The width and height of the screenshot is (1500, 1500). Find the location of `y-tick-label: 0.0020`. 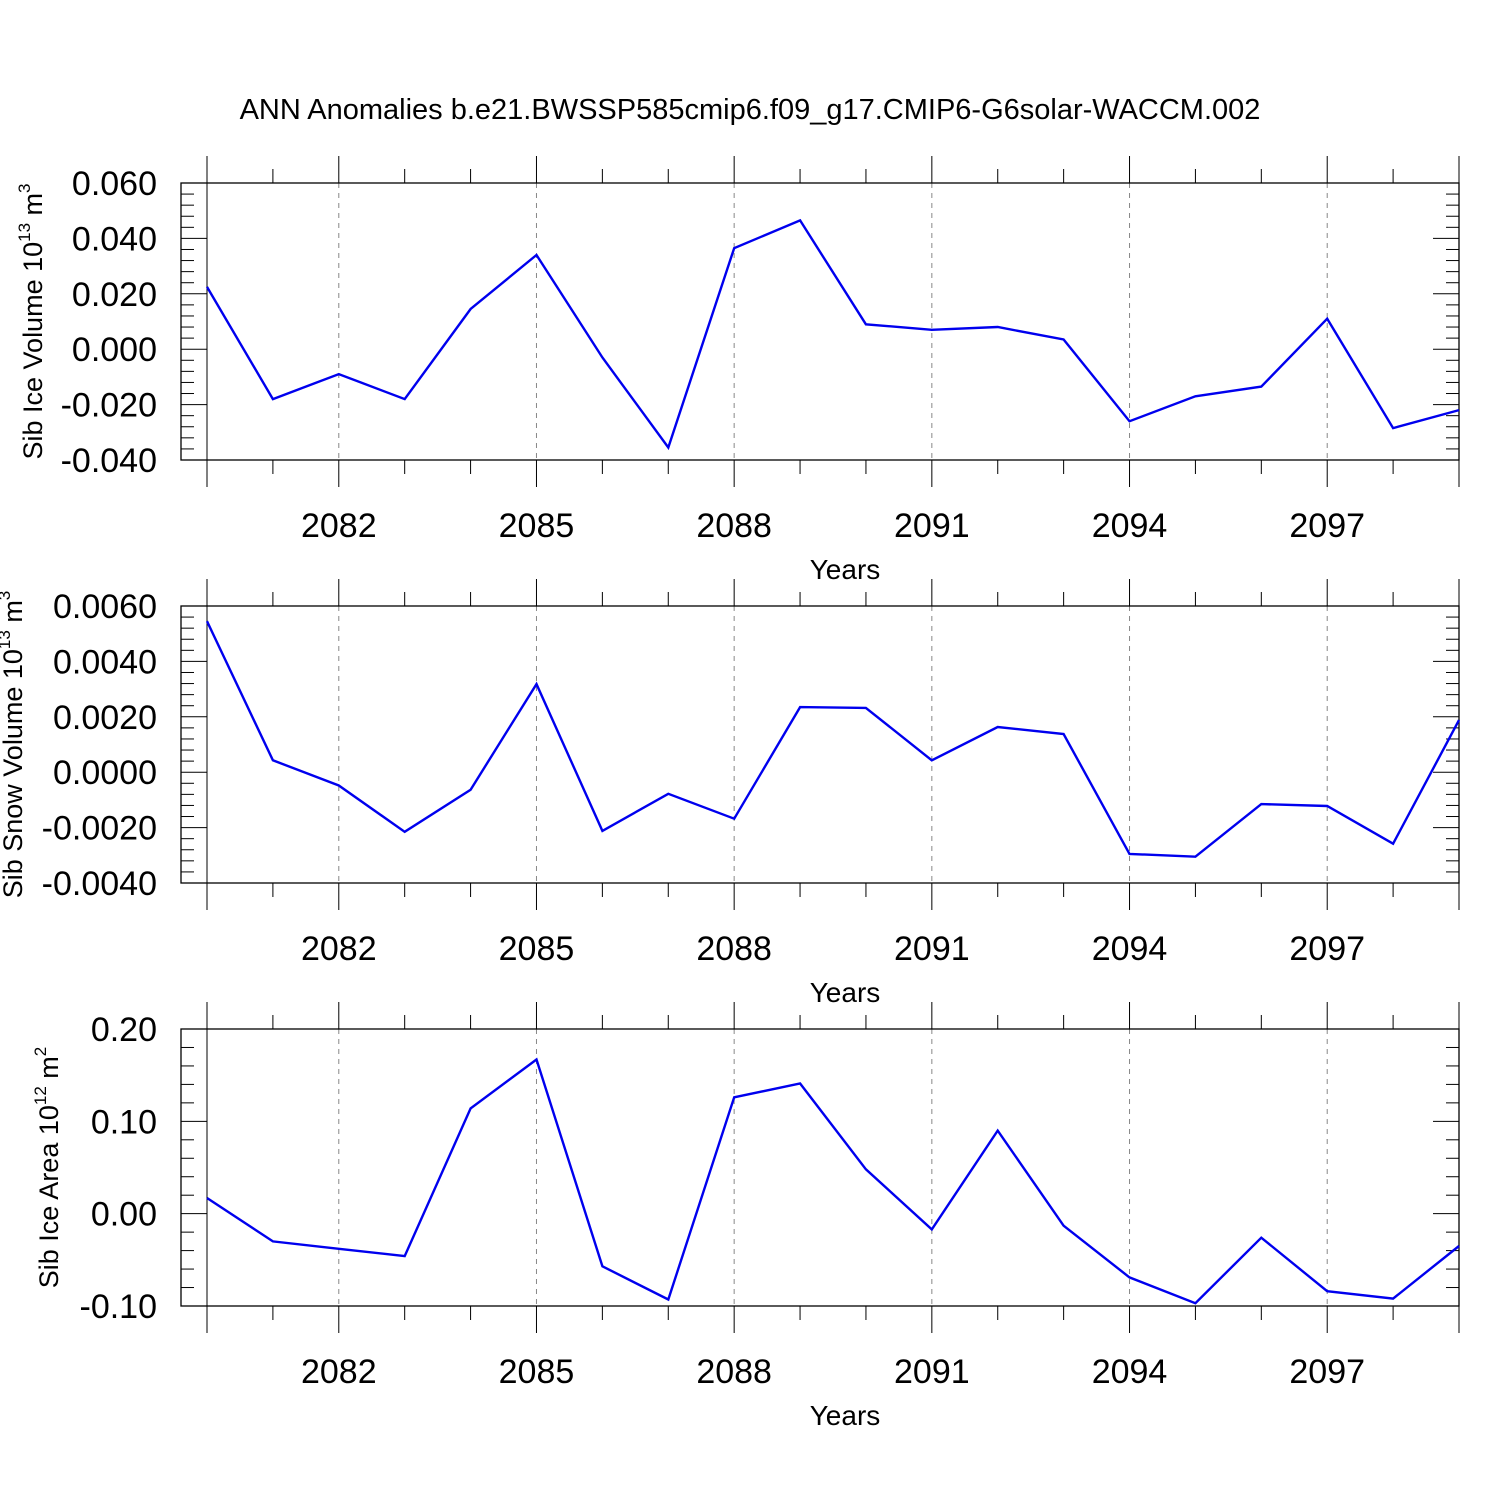

y-tick-label: 0.0020 is located at coordinates (105, 718).